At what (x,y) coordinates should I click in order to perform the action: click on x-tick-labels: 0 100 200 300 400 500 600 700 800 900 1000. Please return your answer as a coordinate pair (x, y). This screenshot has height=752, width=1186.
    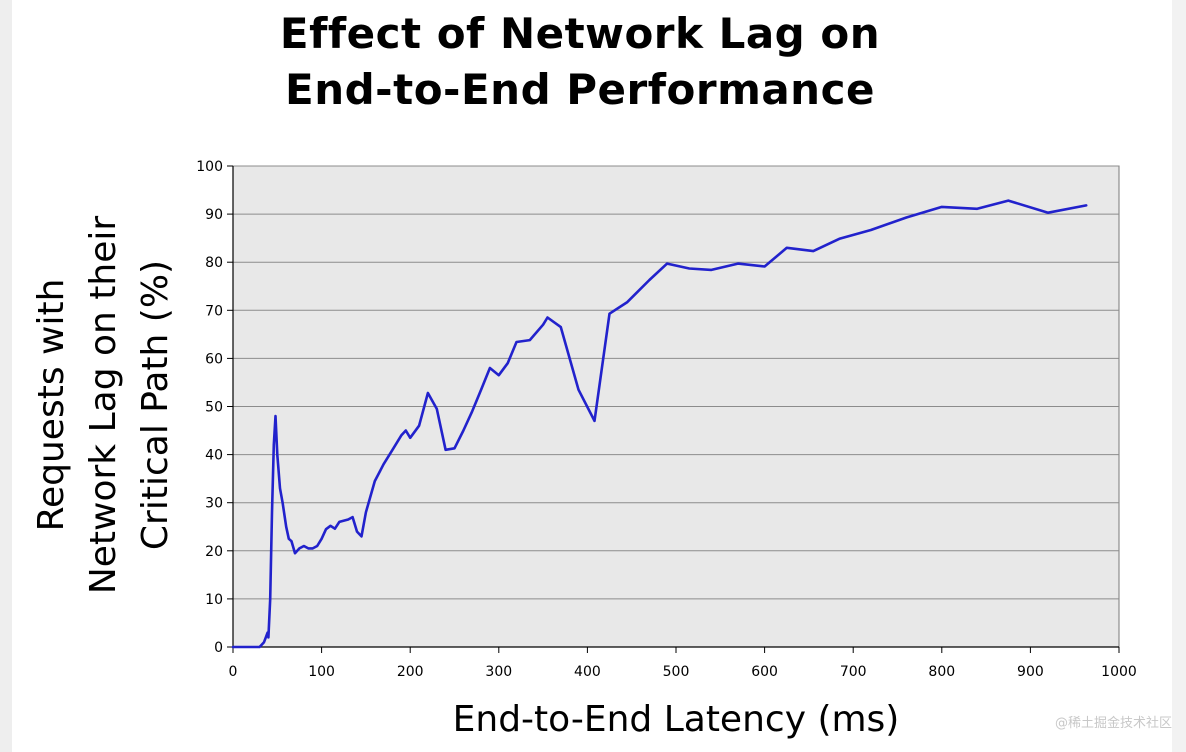
    Looking at the image, I should click on (683, 672).